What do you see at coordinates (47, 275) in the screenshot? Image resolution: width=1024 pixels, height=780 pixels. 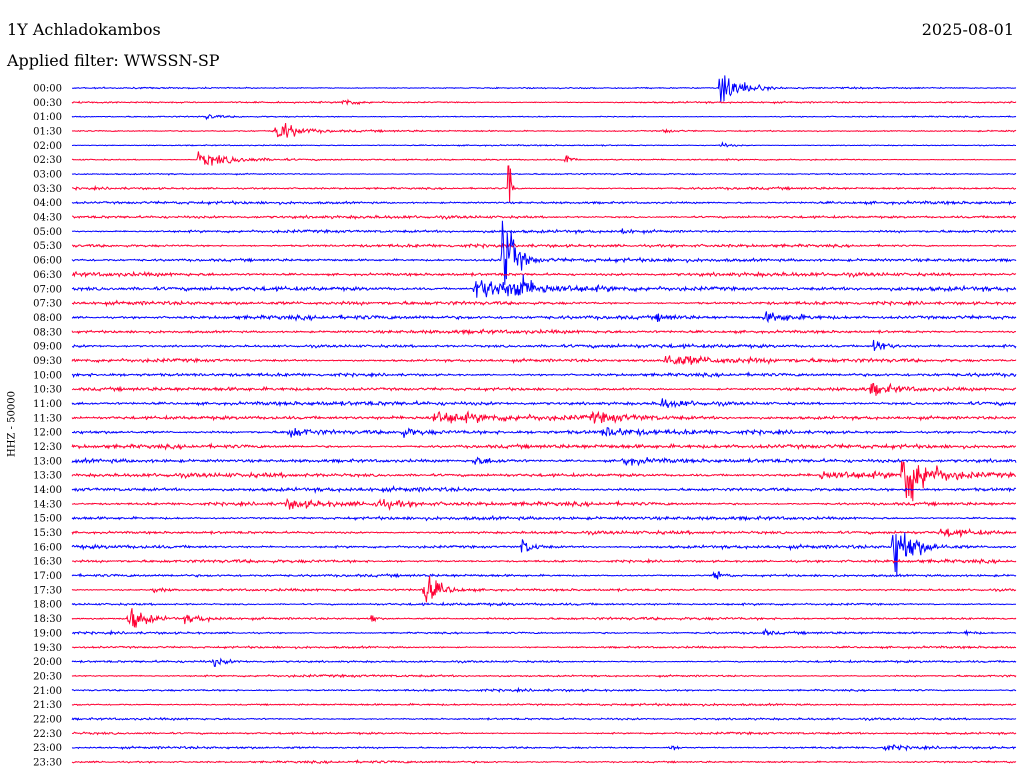 I see `time-label: 06:30` at bounding box center [47, 275].